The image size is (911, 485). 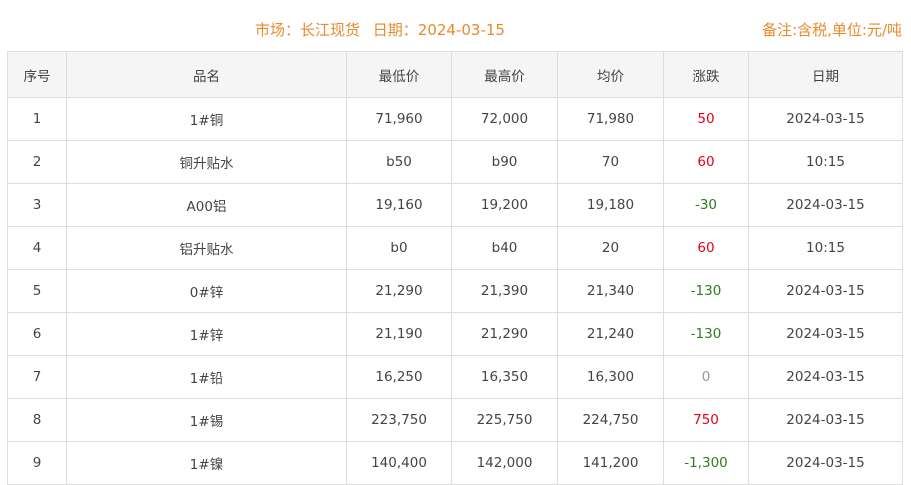 I want to click on row-no: 1, so click(x=37, y=119).